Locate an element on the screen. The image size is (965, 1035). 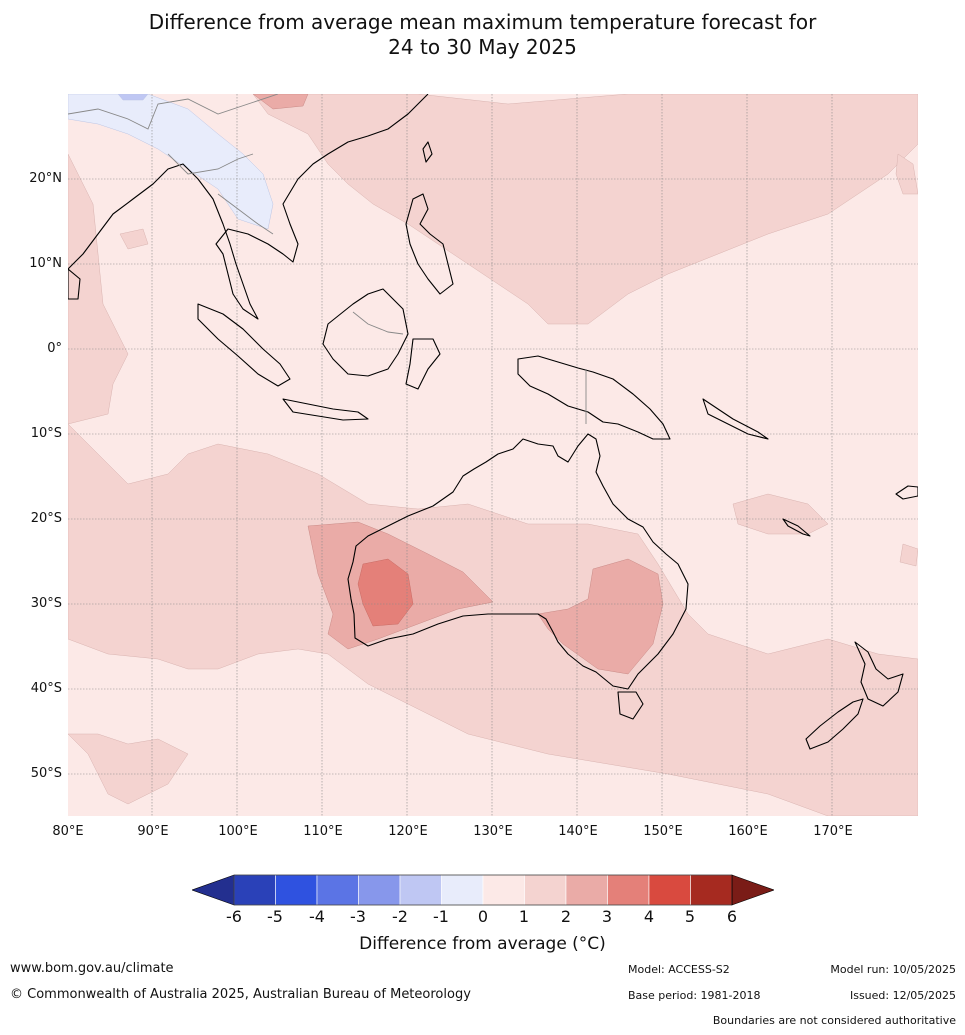
new-guinea-coast is located at coordinates (594, 397).